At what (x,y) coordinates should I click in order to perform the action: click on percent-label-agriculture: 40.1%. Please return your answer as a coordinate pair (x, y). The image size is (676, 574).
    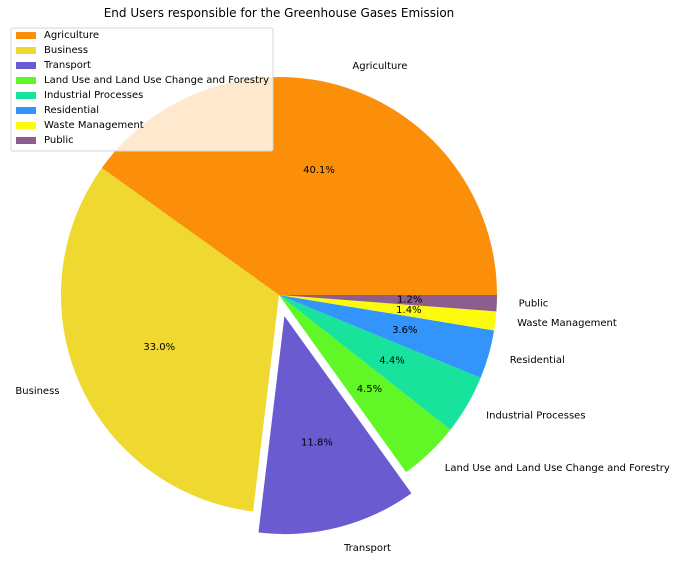
    Looking at the image, I should click on (319, 170).